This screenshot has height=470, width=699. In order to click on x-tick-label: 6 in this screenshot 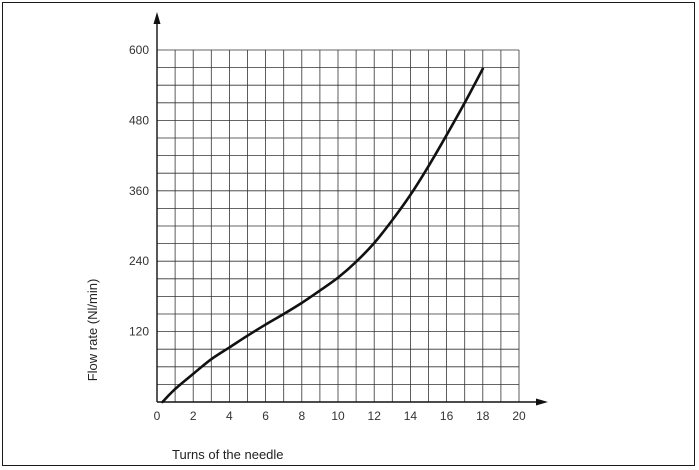, I will do `click(265, 416)`.